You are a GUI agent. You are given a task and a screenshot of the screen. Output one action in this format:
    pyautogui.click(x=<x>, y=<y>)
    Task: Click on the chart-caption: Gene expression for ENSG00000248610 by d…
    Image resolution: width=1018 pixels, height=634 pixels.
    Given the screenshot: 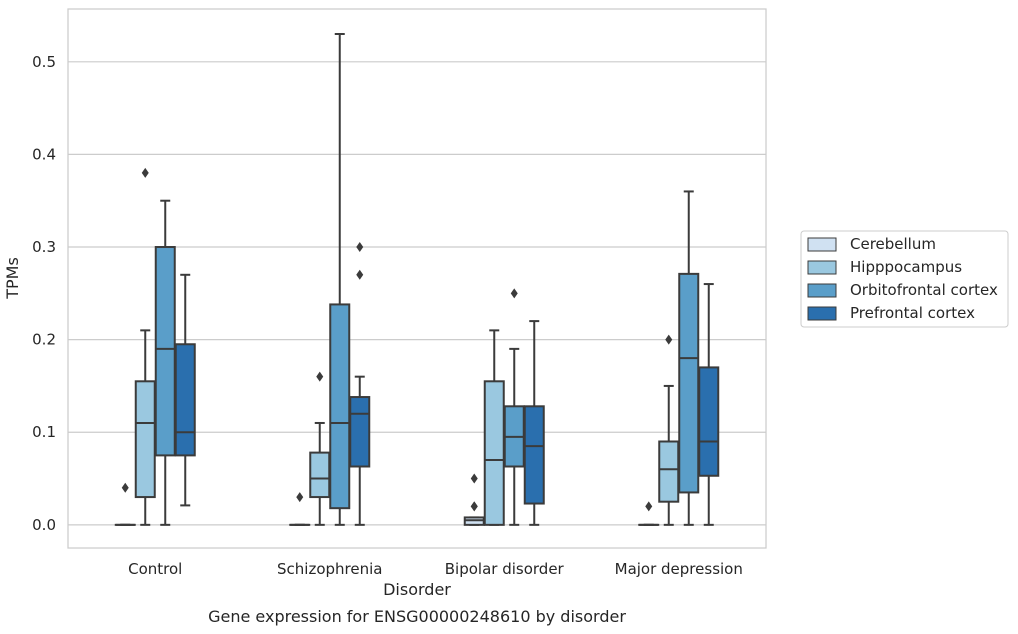 What is the action you would take?
    pyautogui.click(x=417, y=616)
    